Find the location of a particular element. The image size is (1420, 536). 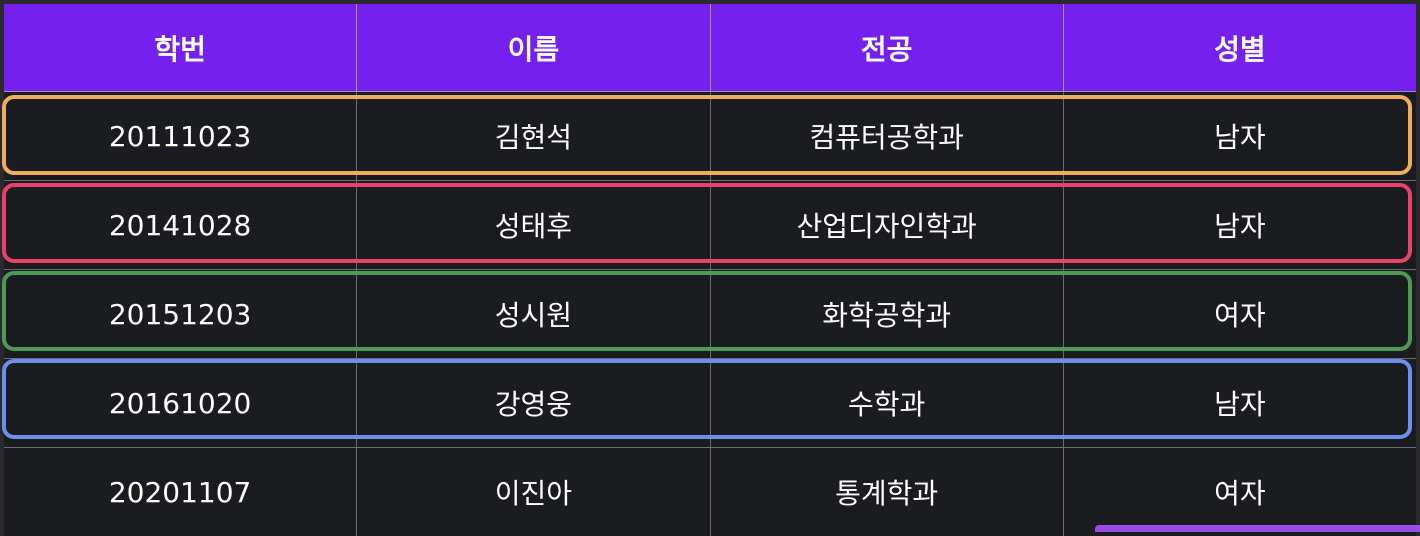

column-header-name: 이름 is located at coordinates (532, 47).